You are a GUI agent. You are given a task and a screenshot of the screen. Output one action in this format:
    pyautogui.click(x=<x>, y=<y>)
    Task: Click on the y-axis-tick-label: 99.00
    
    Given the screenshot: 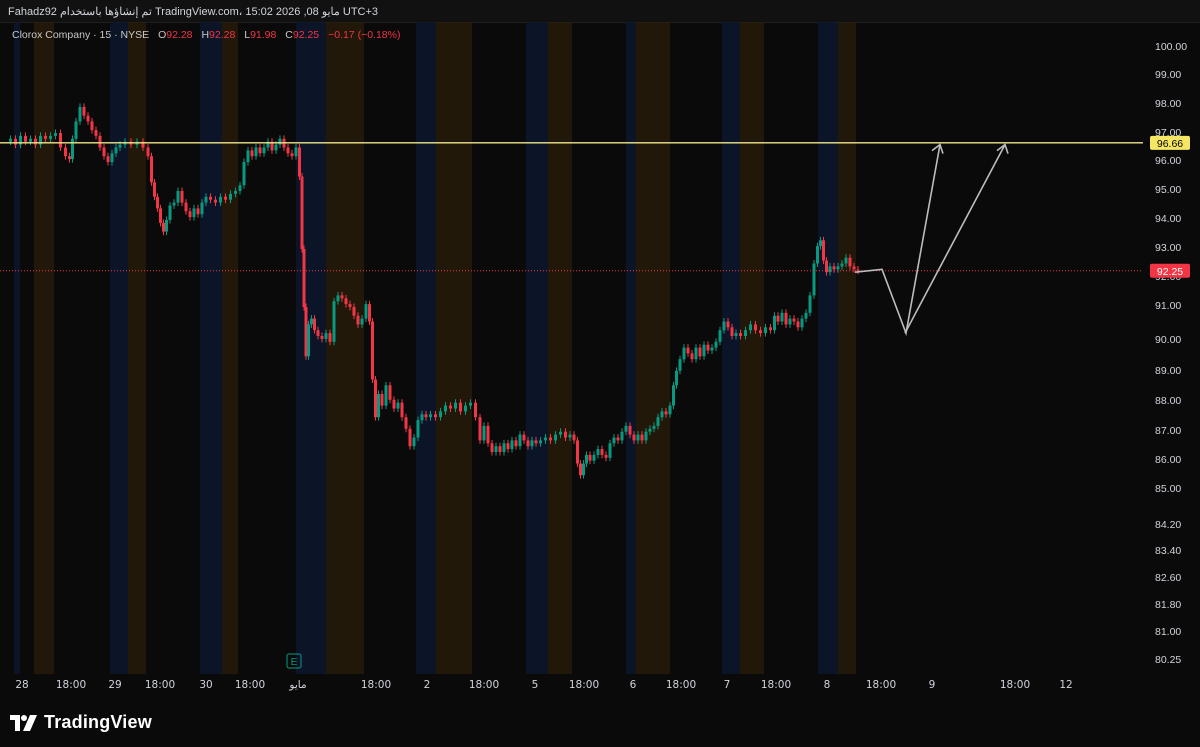 What is the action you would take?
    pyautogui.click(x=1168, y=75)
    